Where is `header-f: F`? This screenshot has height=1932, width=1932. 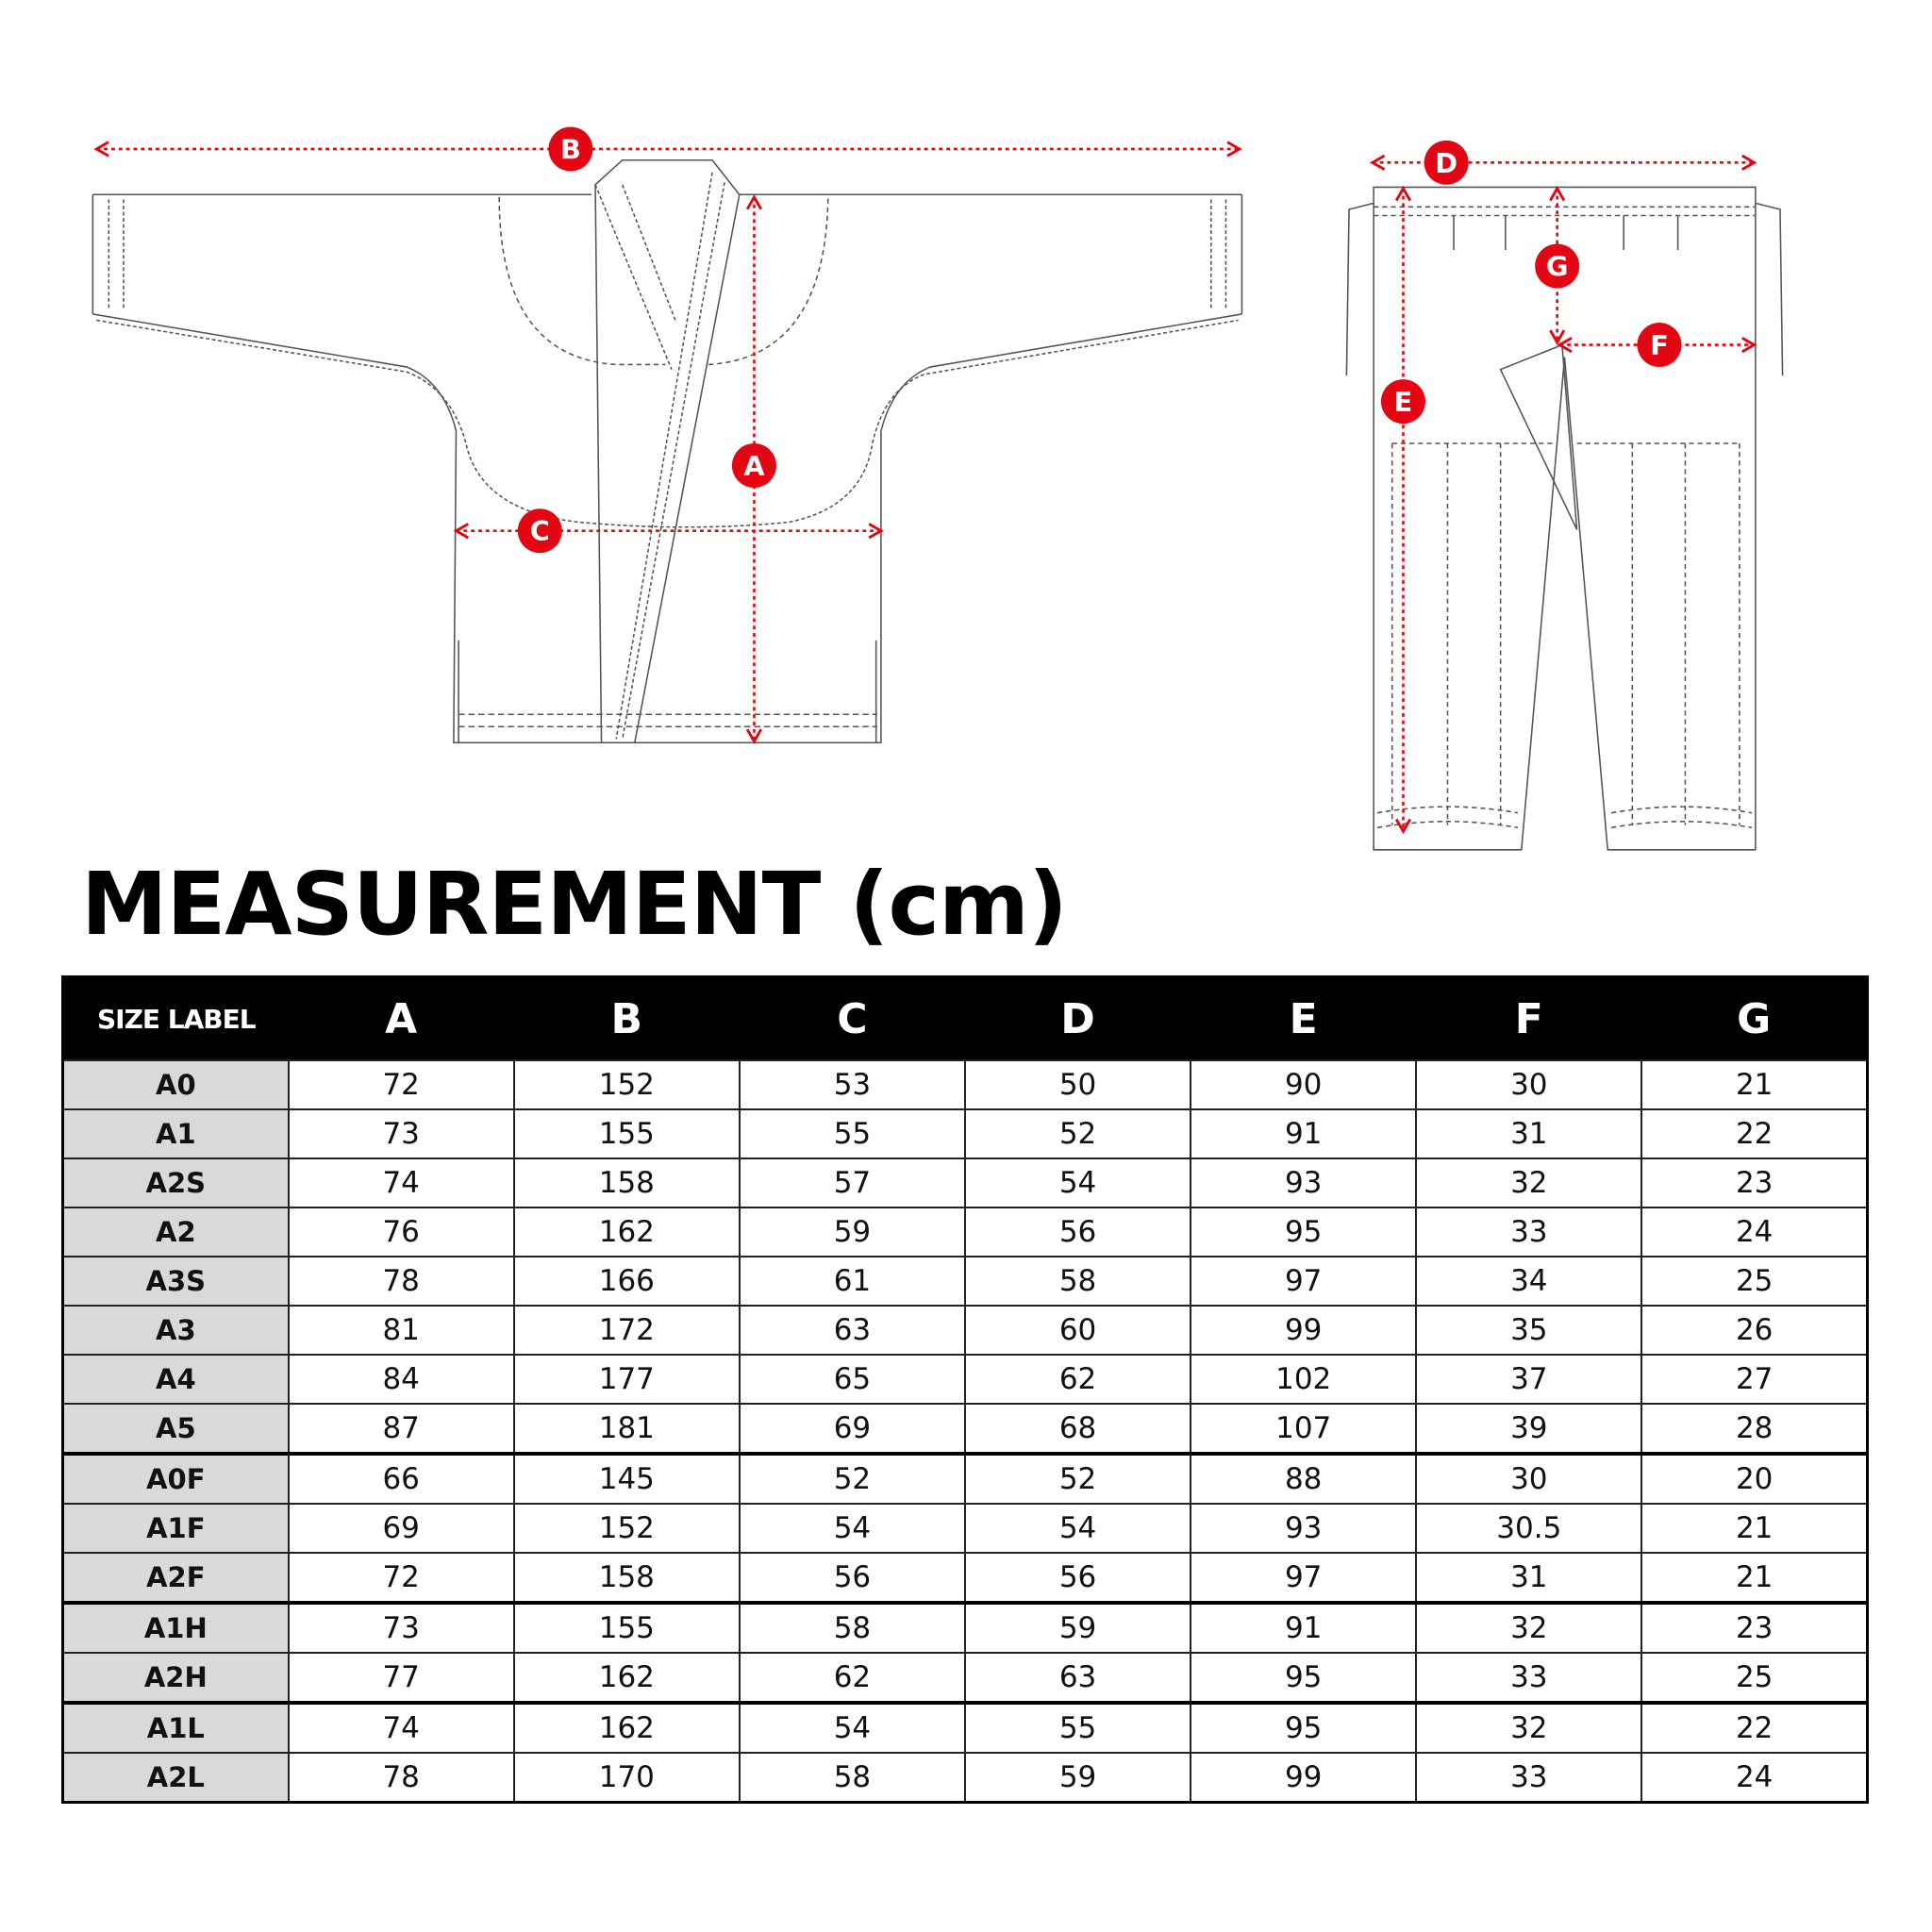
header-f: F is located at coordinates (1529, 1018).